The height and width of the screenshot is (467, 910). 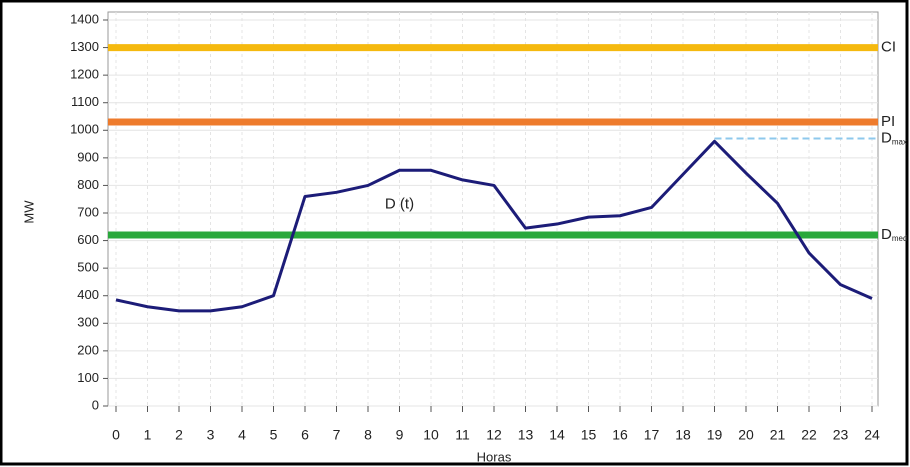 I want to click on y-axis-label: MW, so click(x=28, y=212).